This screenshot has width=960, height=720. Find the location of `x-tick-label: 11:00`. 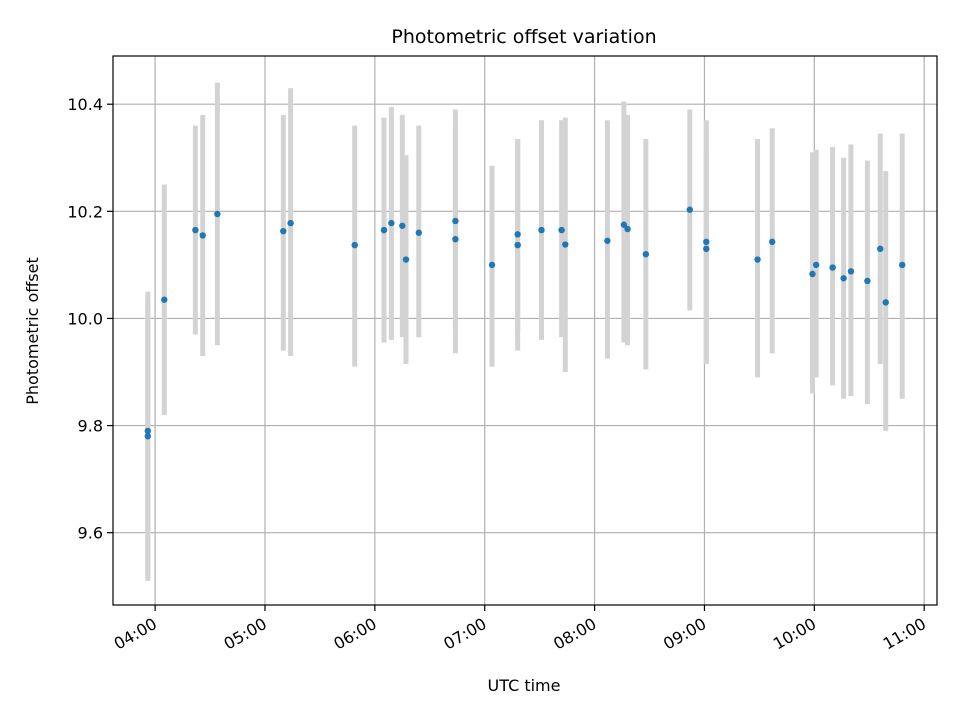

x-tick-label: 11:00 is located at coordinates (904, 634).